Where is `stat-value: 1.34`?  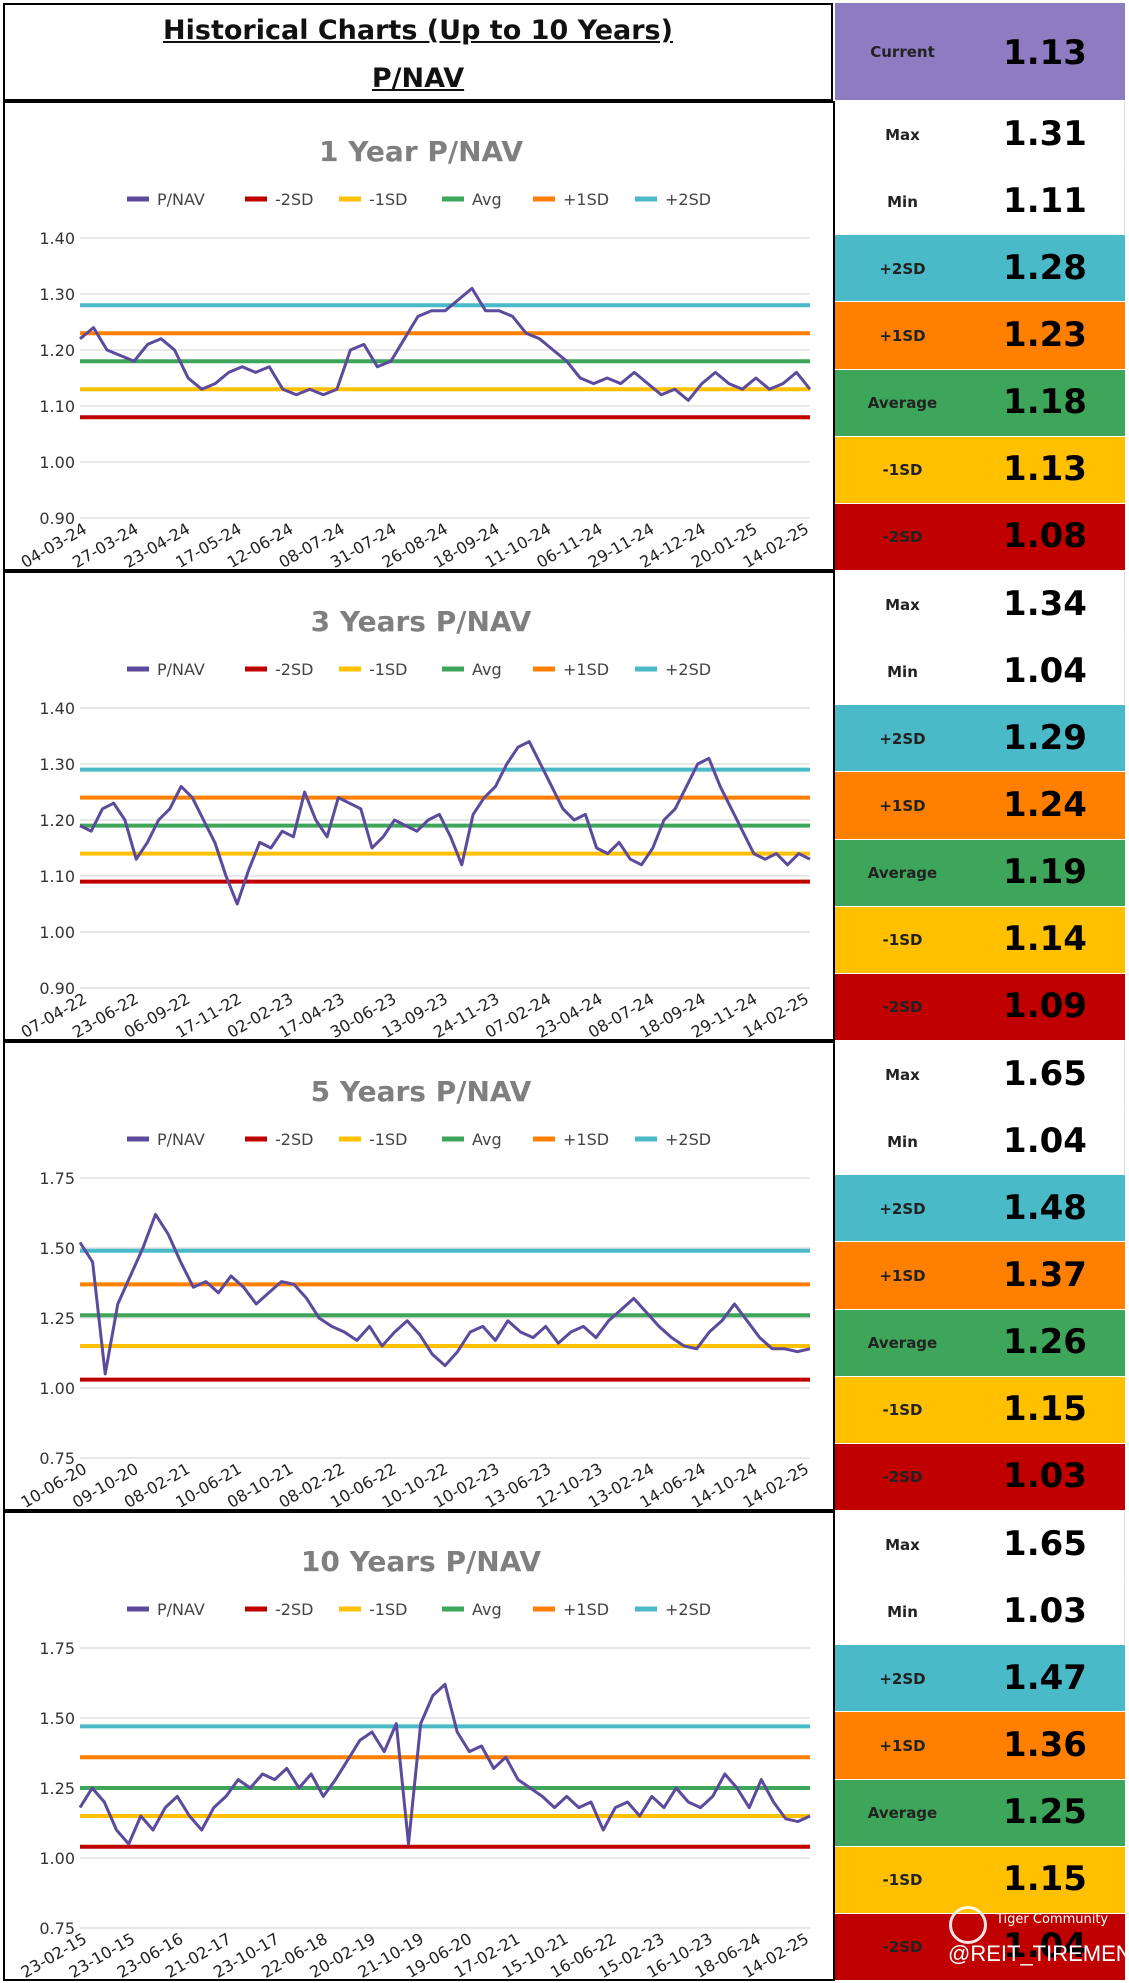 stat-value: 1.34 is located at coordinates (1045, 603).